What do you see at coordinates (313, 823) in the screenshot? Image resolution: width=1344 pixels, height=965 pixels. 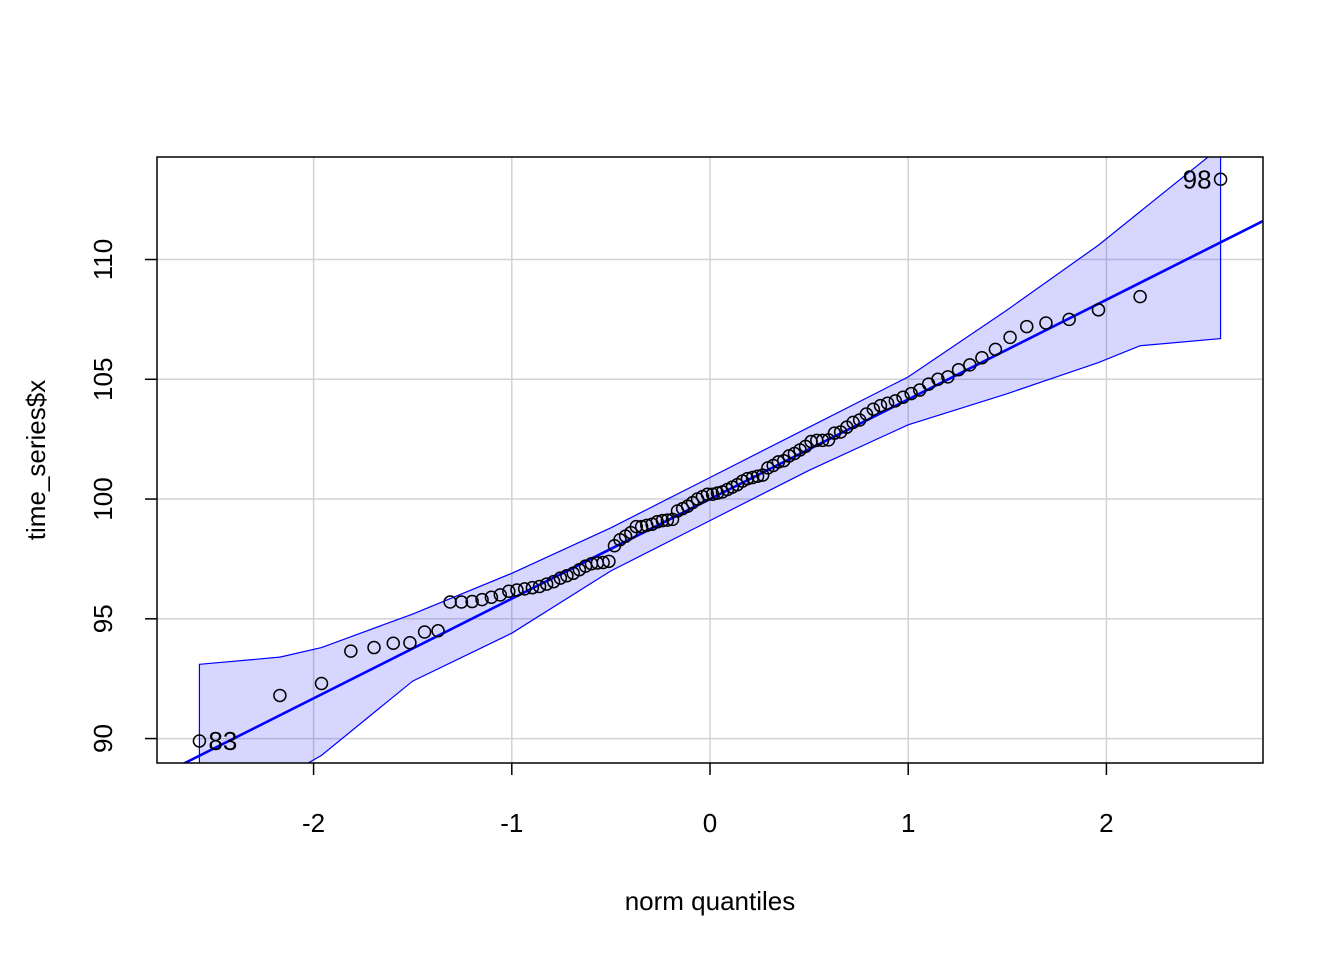 I see `x-tick-label: -2` at bounding box center [313, 823].